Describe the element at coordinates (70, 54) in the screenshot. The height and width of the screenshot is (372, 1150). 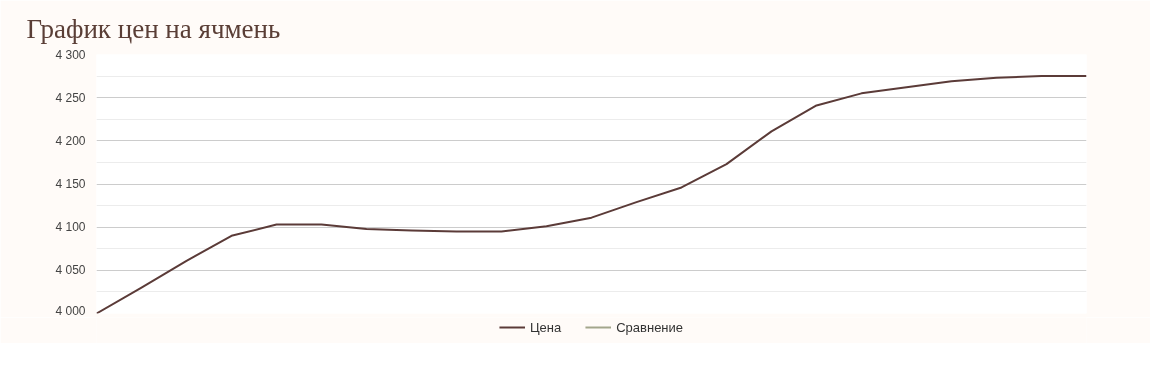
I see `y-tick-label: 4 300` at that location.